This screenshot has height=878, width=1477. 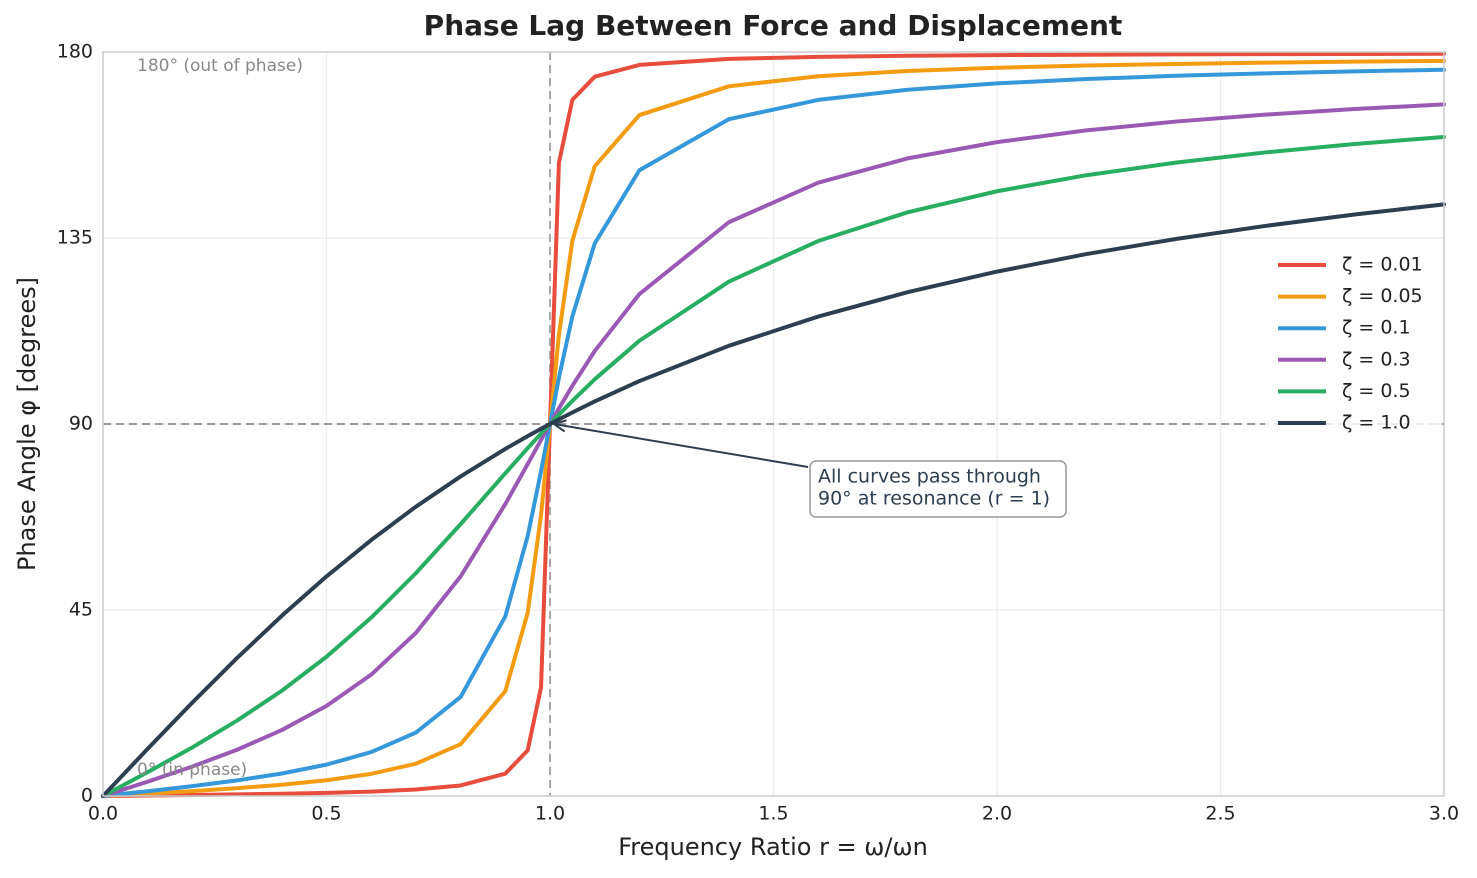 I want to click on legend-label: ζ = 0.3, so click(x=1376, y=359).